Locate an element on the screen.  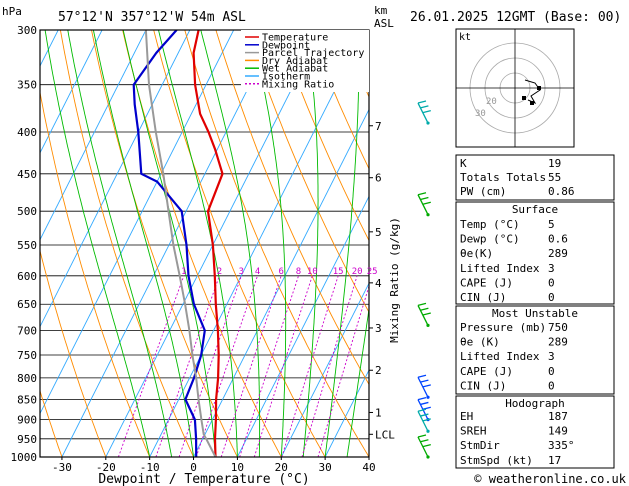
unstable-label-3: CAPE (J) is located at coordinates (486, 371).